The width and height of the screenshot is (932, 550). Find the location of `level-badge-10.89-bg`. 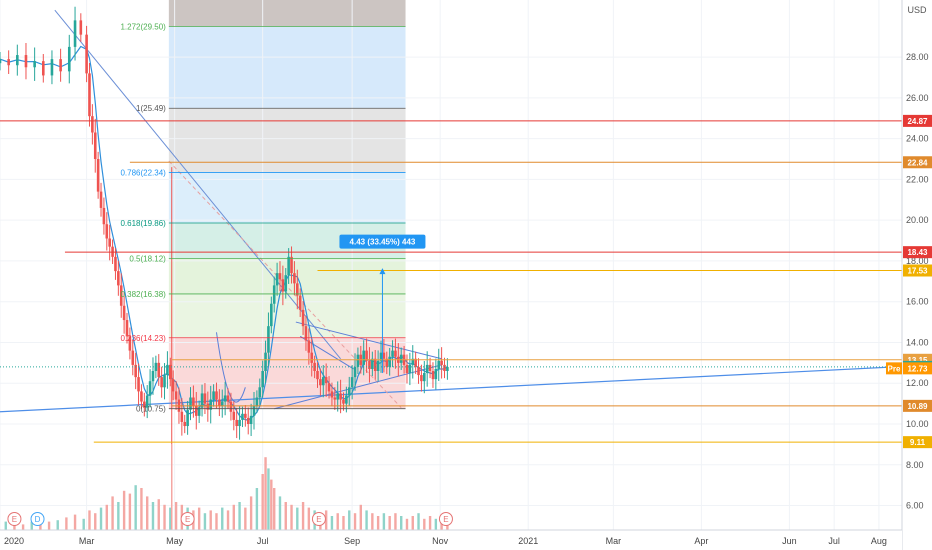

level-badge-10.89-bg is located at coordinates (917, 405).